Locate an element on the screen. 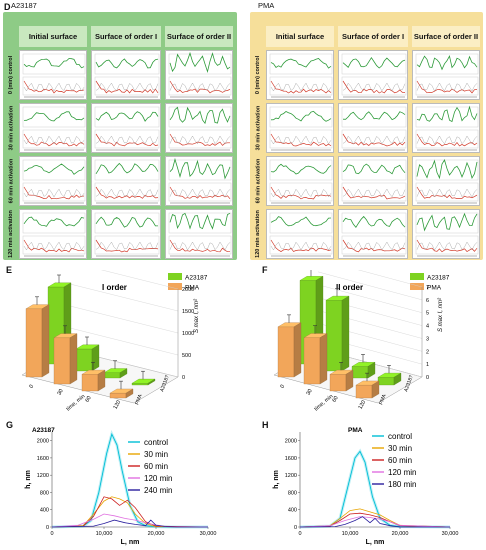 This screenshot has width=486, height=550. y-axis-label: h, nm is located at coordinates (28, 479).